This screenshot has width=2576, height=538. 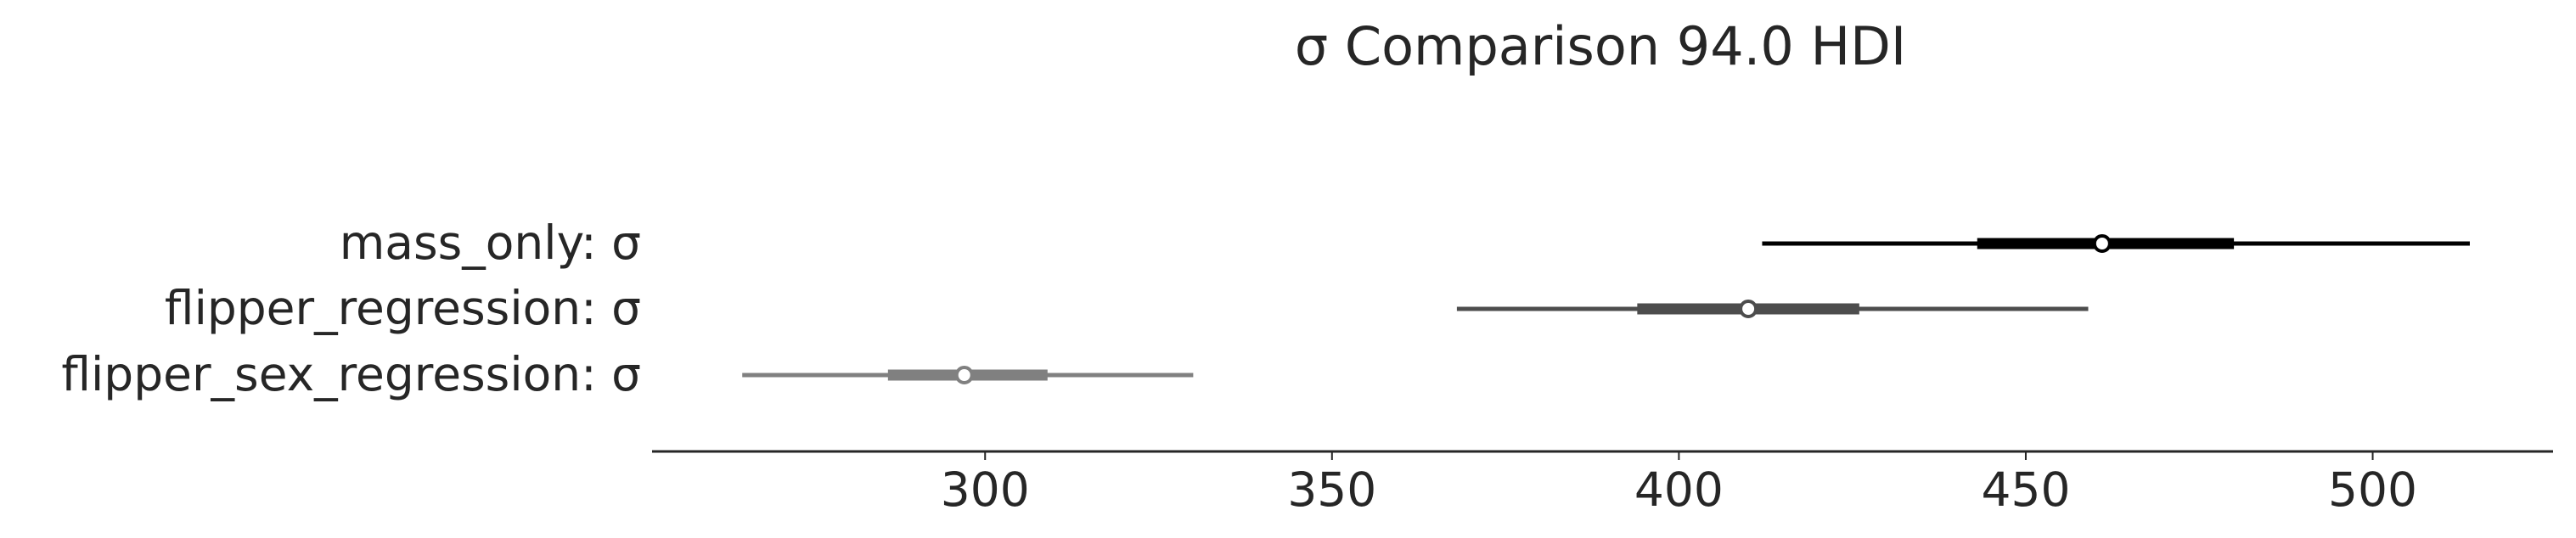 What do you see at coordinates (1331, 489) in the screenshot?
I see `x-tick-label: 350` at bounding box center [1331, 489].